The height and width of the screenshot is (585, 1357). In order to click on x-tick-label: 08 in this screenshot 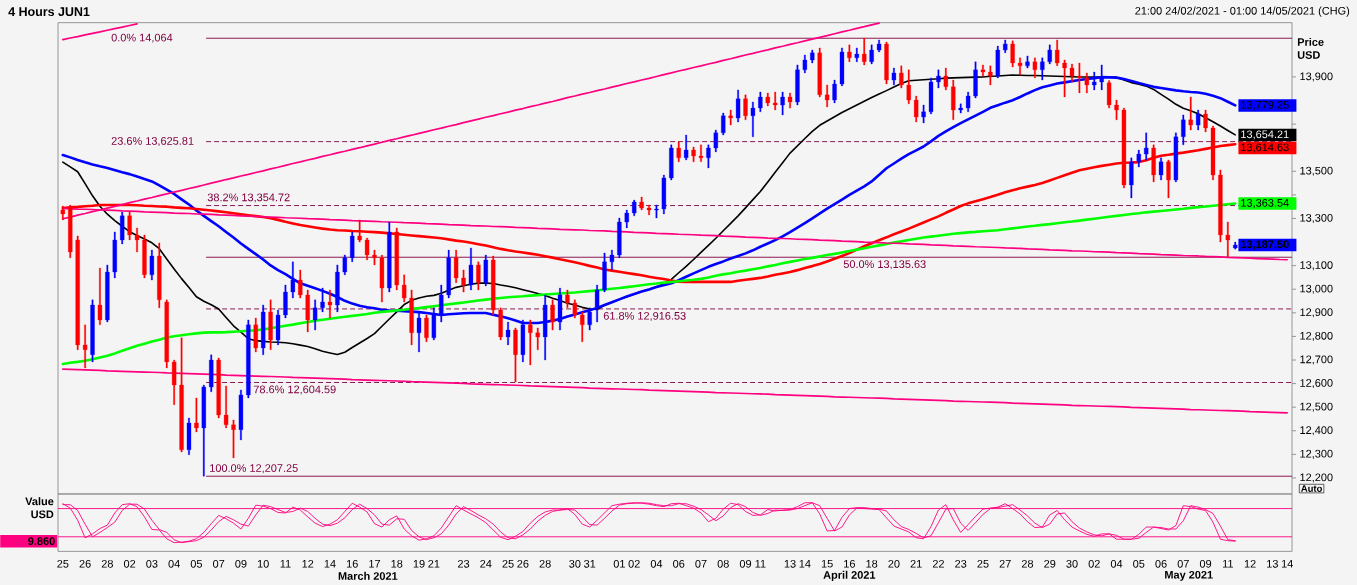, I will do `click(723, 563)`.